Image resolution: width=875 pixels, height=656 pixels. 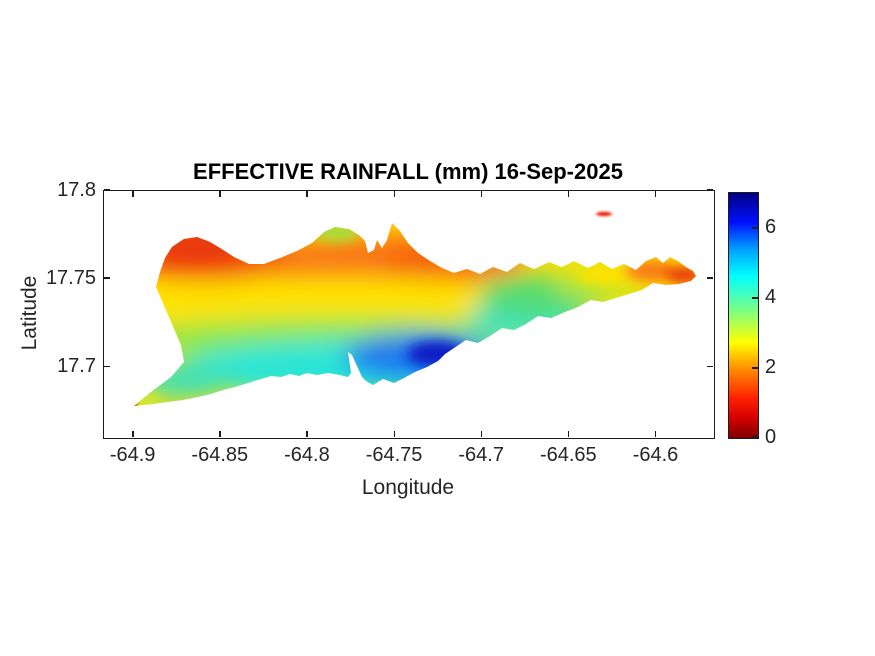 I want to click on offshore-islet, so click(x=604, y=214).